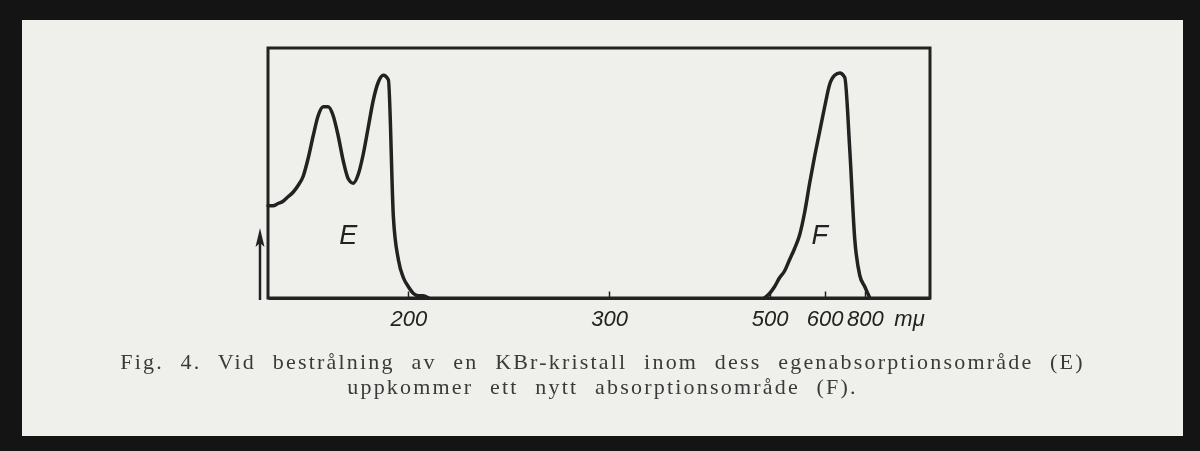 This screenshot has height=451, width=1200. What do you see at coordinates (820, 234) in the screenshot?
I see `series-label: F` at bounding box center [820, 234].